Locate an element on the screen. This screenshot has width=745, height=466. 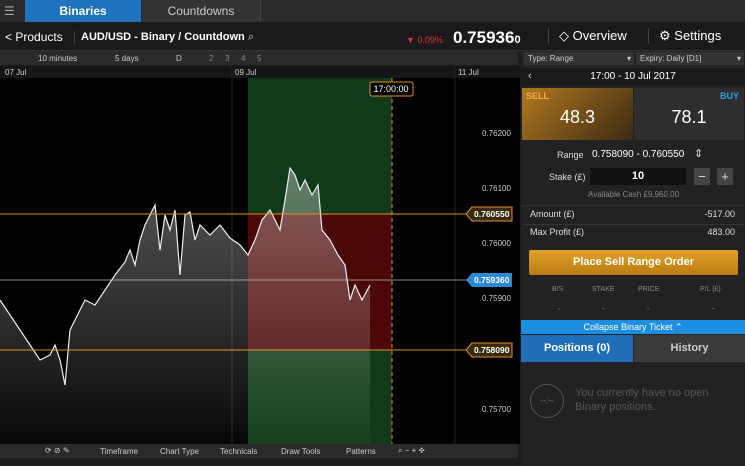
level-label: 0.759360 is located at coordinates (492, 280).